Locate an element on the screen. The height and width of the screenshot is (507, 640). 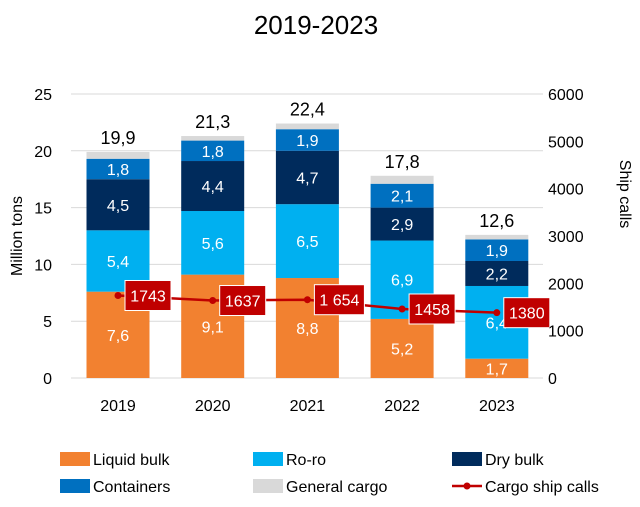
legend-label: Liquid bulk is located at coordinates (132, 460).